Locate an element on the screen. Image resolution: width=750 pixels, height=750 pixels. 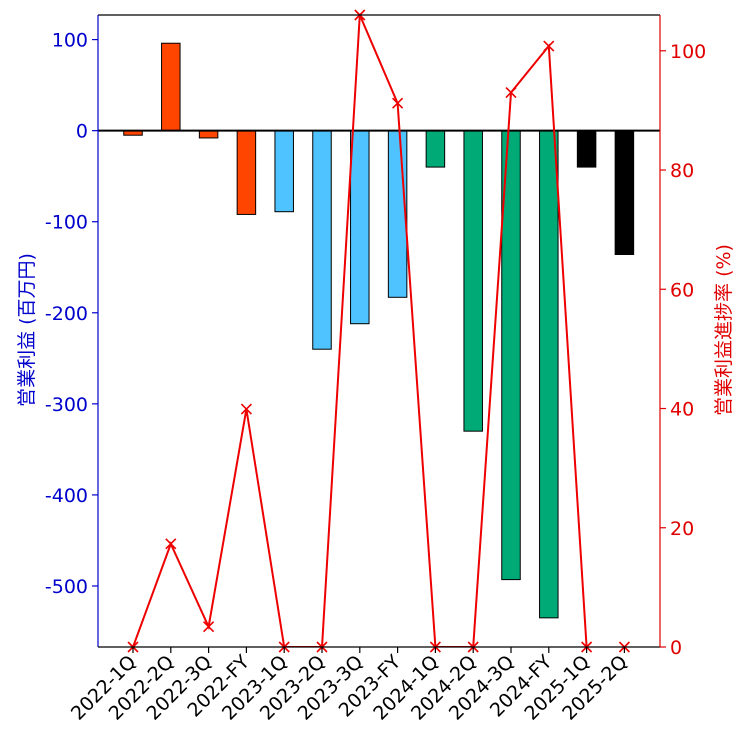
progress-marker-2022-2Q is located at coordinates (171, 544).